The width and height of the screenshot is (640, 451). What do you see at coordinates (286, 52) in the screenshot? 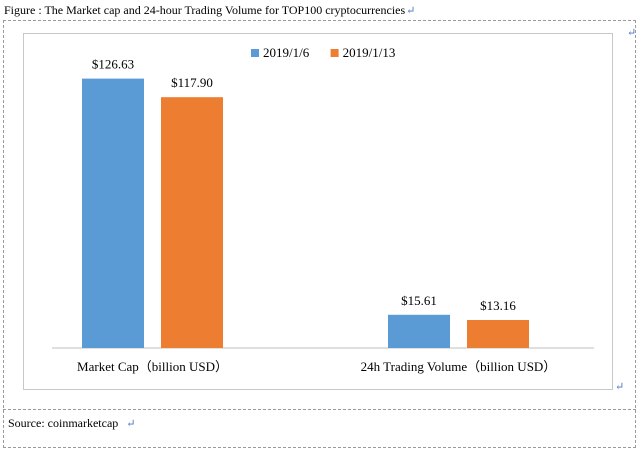
I see `legend-label-1: 2019/1/6` at bounding box center [286, 52].